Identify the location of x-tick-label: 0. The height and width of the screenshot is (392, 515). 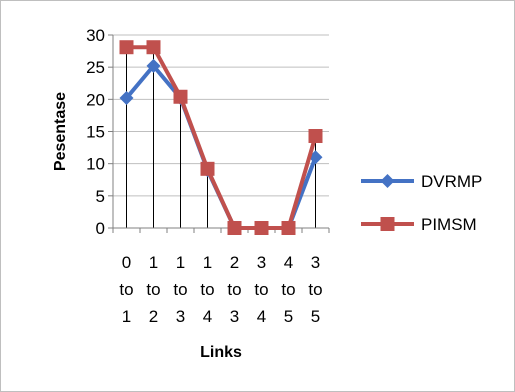
(126, 262).